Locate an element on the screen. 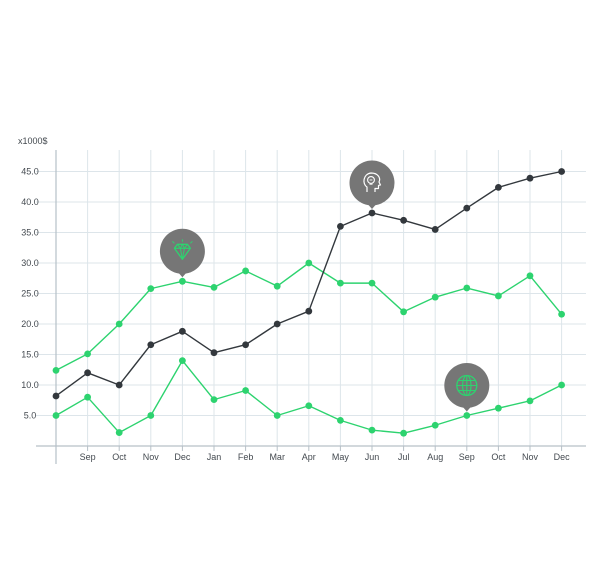 Image resolution: width=600 pixels, height=582 pixels. y-tick-label: 5.0 is located at coordinates (30, 416).